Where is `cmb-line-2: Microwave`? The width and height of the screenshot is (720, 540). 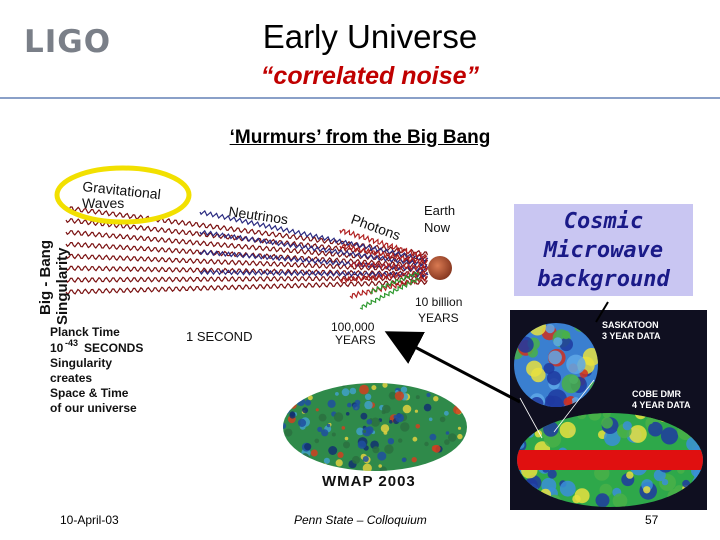
cmb-line-2: Microwave is located at coordinates (603, 250).